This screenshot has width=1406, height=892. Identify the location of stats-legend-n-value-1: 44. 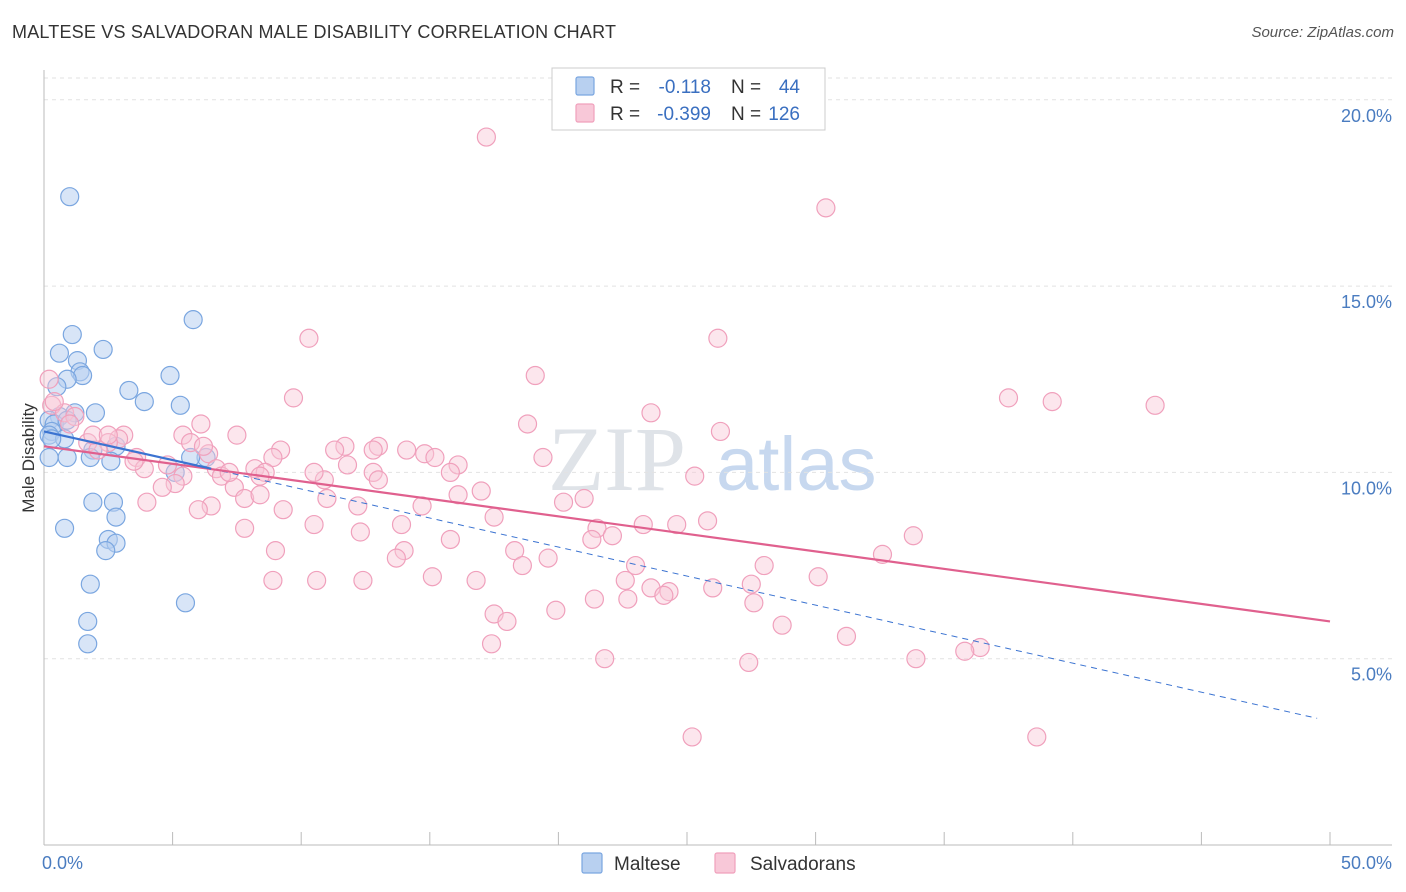
(790, 87).